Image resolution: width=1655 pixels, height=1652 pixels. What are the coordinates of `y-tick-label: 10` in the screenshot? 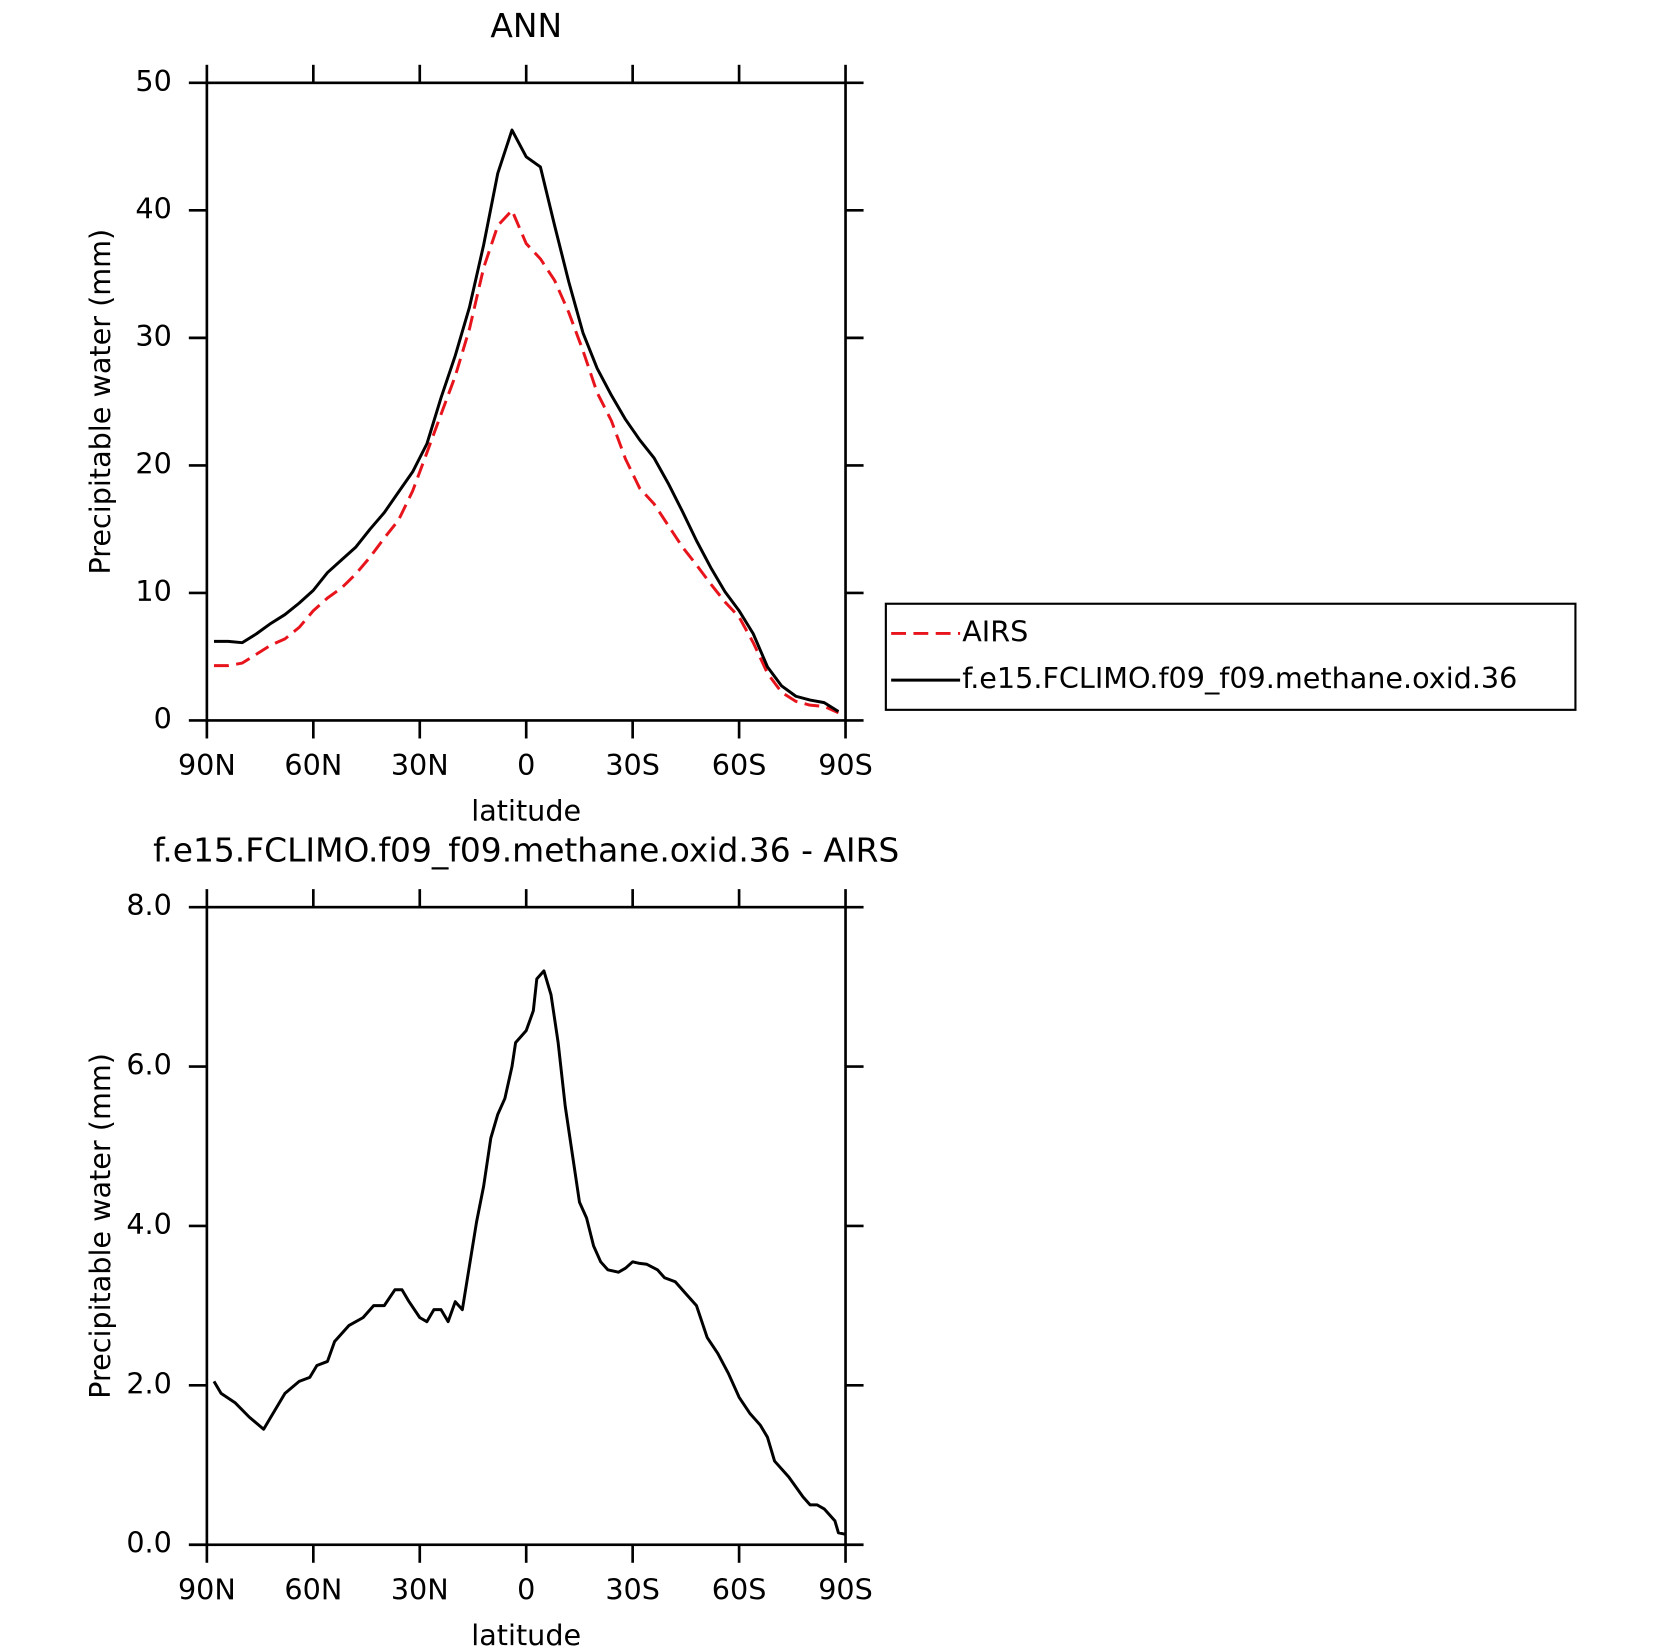 It's located at (153, 591).